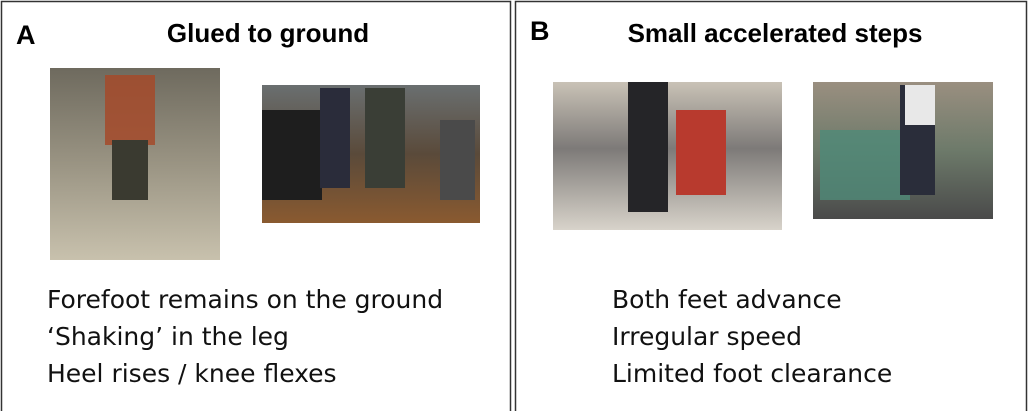 This screenshot has height=416, width=1029. What do you see at coordinates (775, 33) in the screenshot?
I see `panel-title: Small accelerated steps` at bounding box center [775, 33].